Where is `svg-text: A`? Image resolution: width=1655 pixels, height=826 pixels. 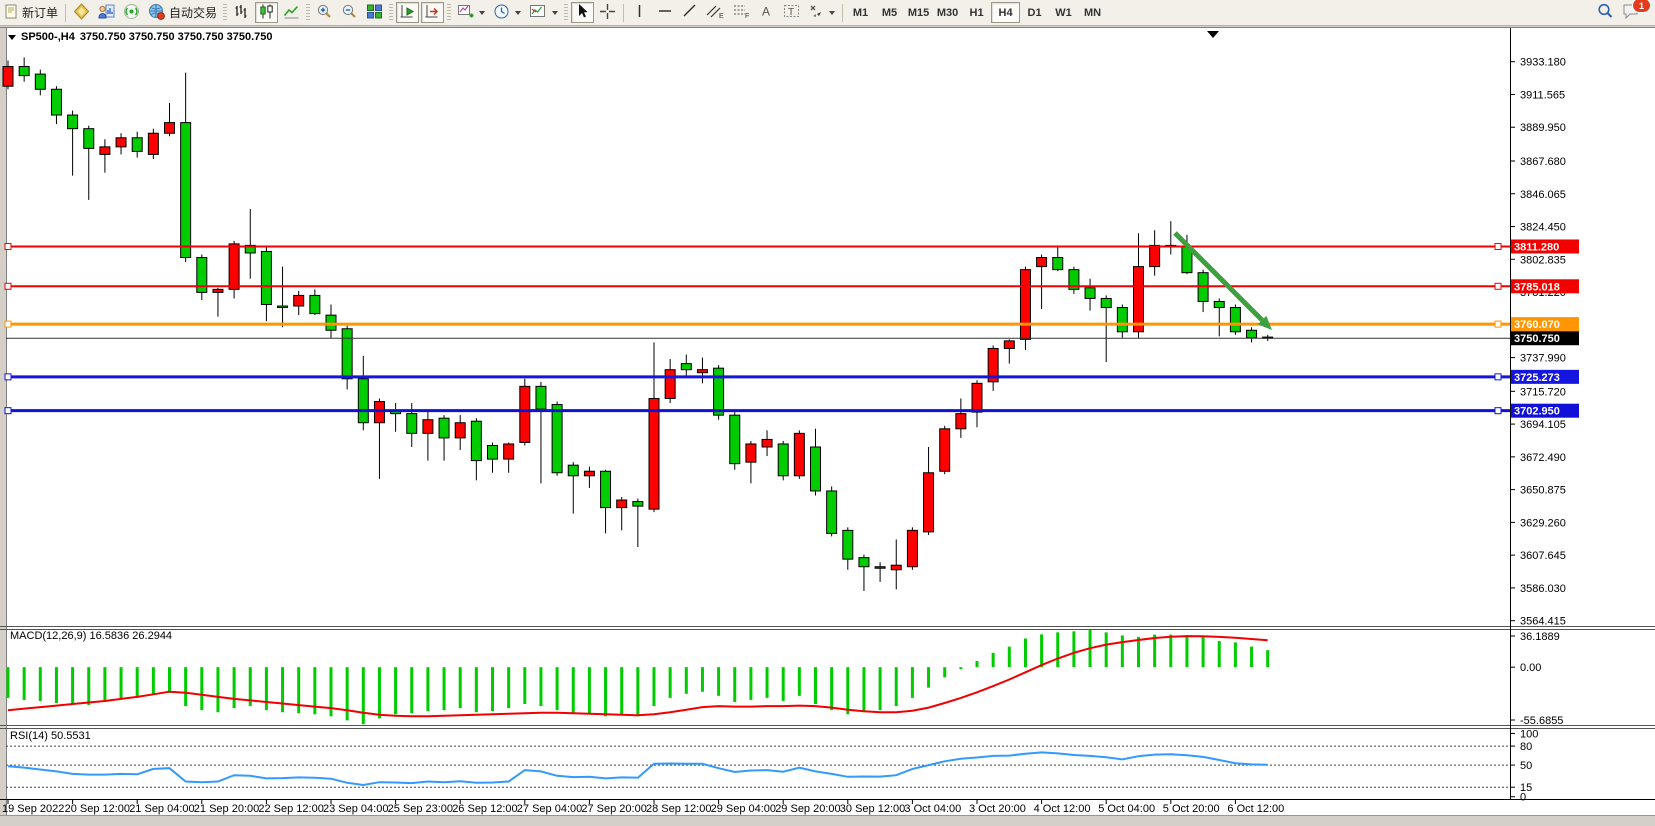
svg-text: A is located at coordinates (766, 12).